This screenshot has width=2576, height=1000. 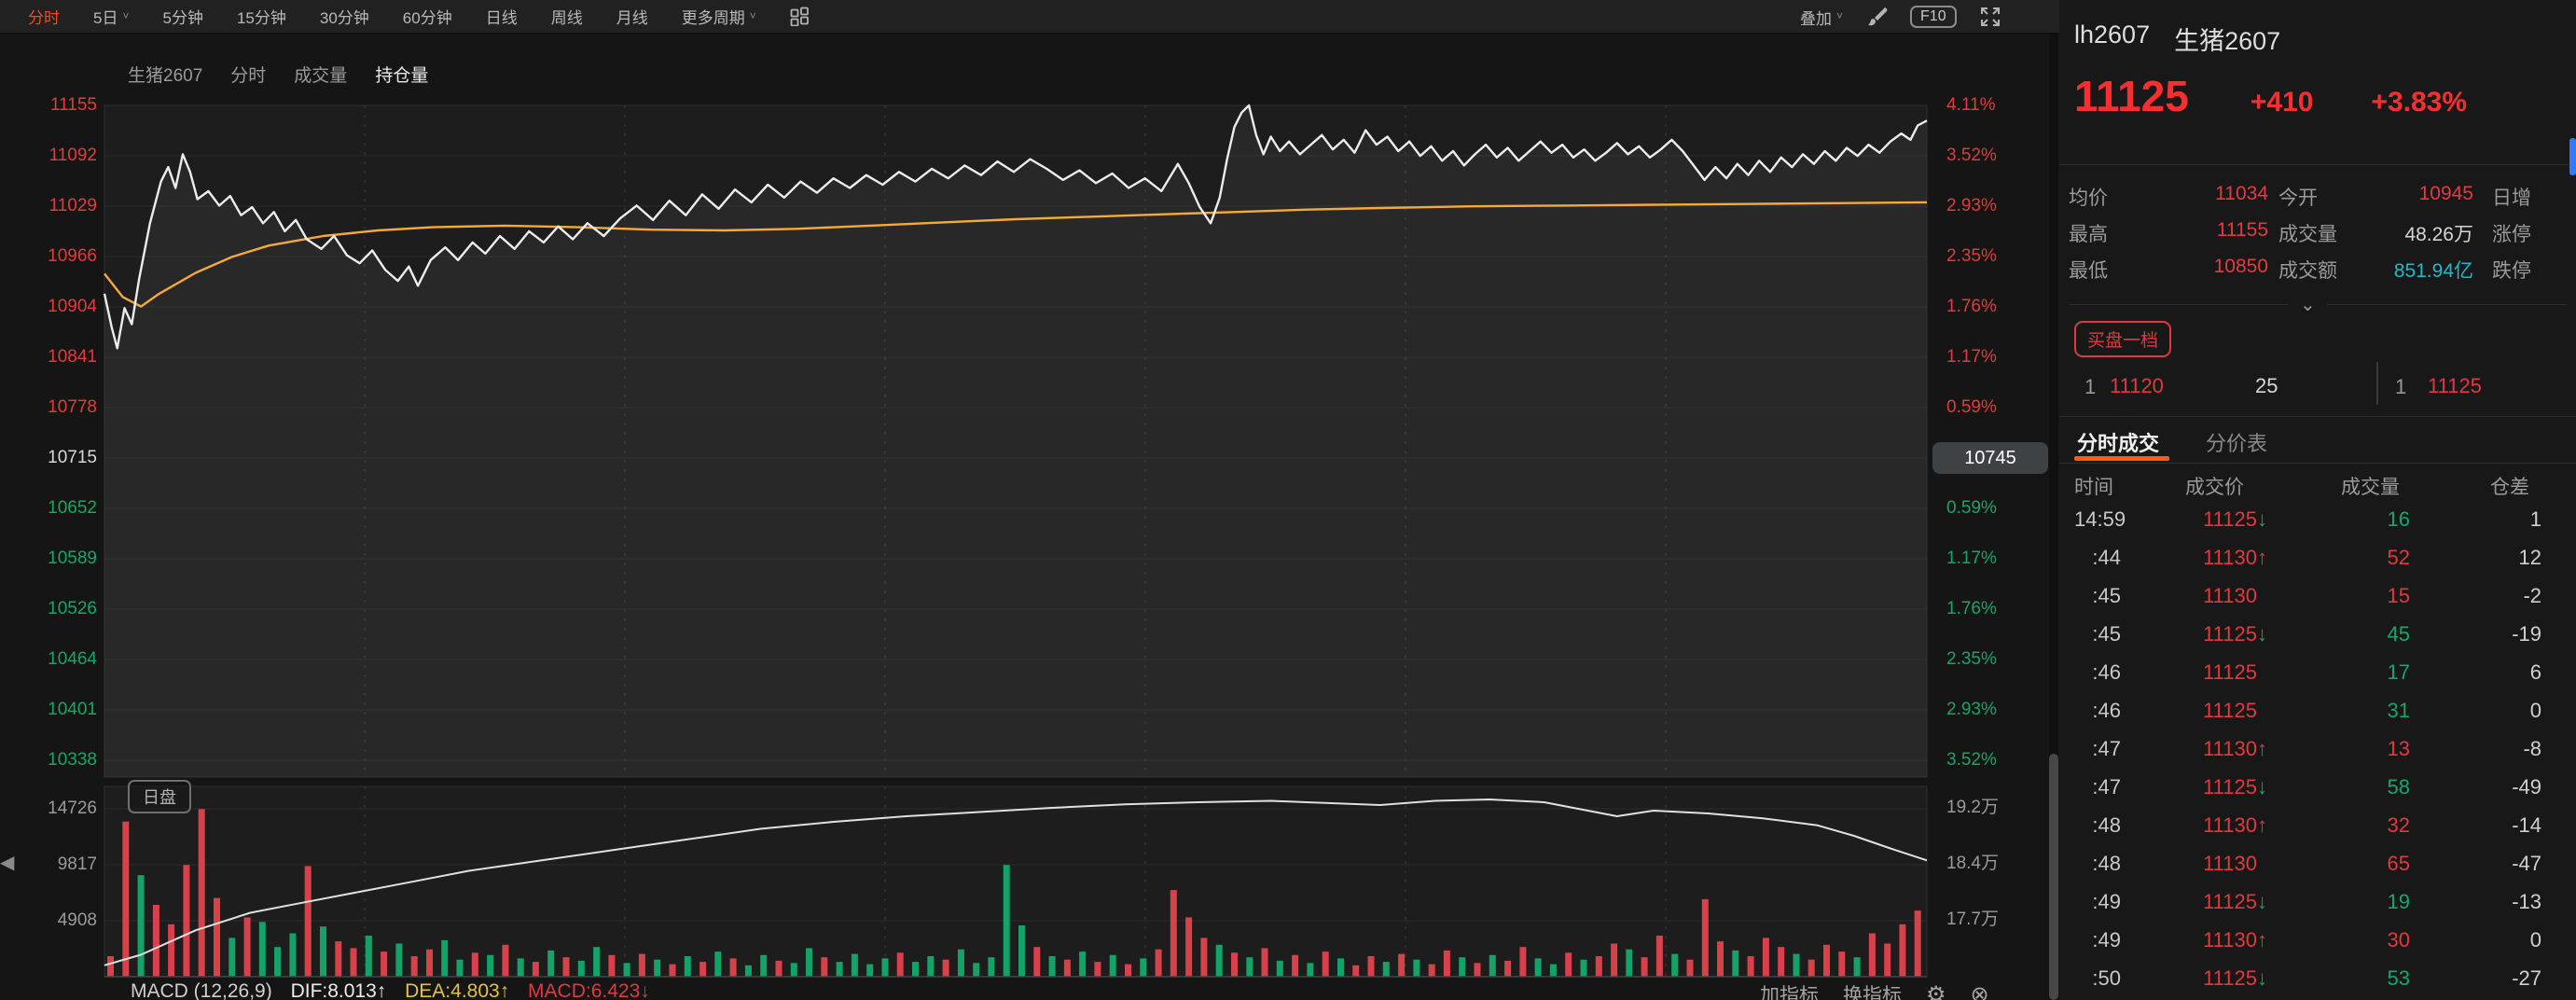 What do you see at coordinates (452, 990) in the screenshot?
I see `macd-dea: DEA:4.803` at bounding box center [452, 990].